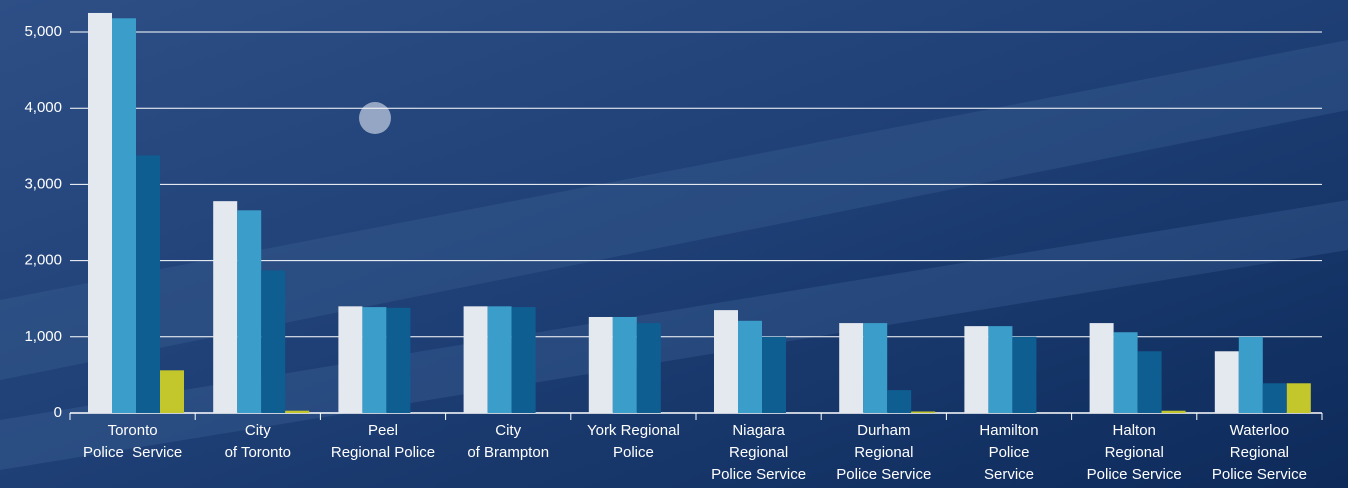  I want to click on x-tick-label: Service, so click(1009, 474).